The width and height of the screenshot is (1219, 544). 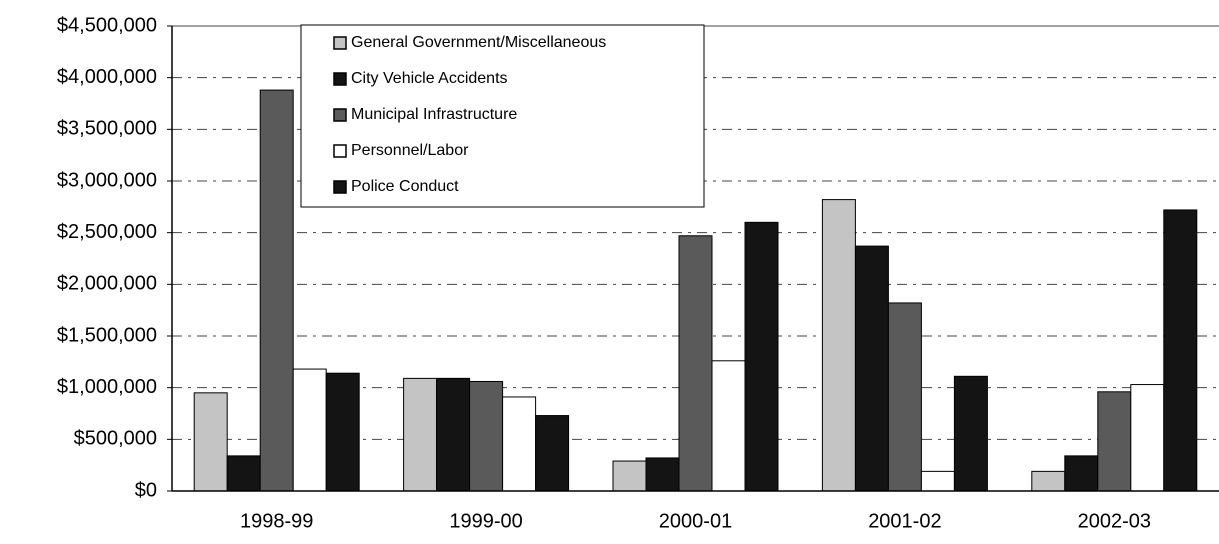 What do you see at coordinates (434, 114) in the screenshot?
I see `legend-label: Municipal Infrastructure` at bounding box center [434, 114].